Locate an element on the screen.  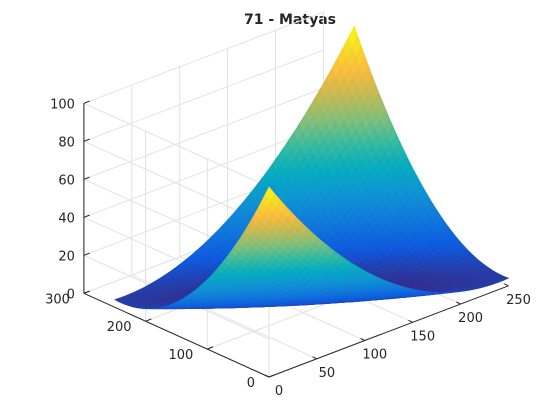
x-axis-line is located at coordinates (388, 331).